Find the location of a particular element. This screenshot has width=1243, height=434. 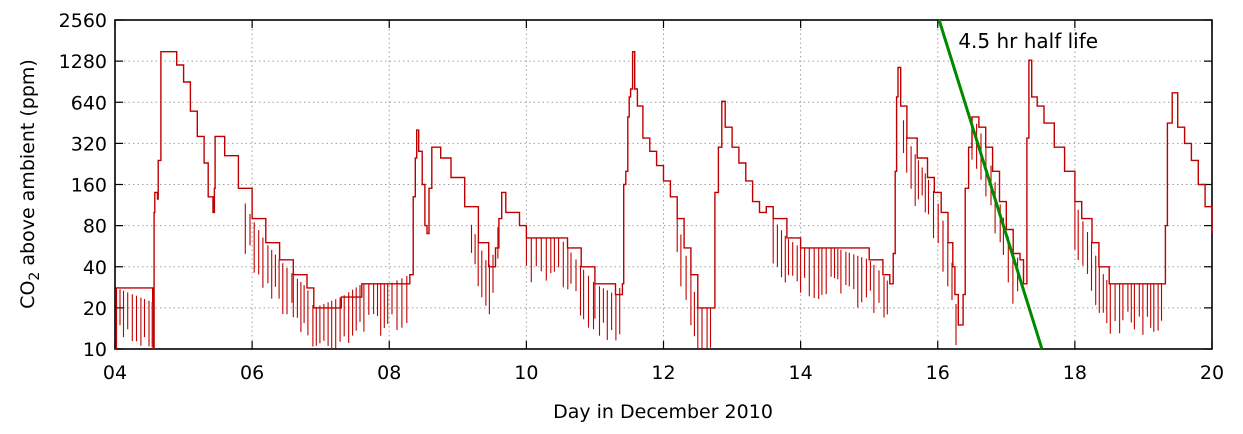

y-tick-label: 20 is located at coordinates (95, 309).